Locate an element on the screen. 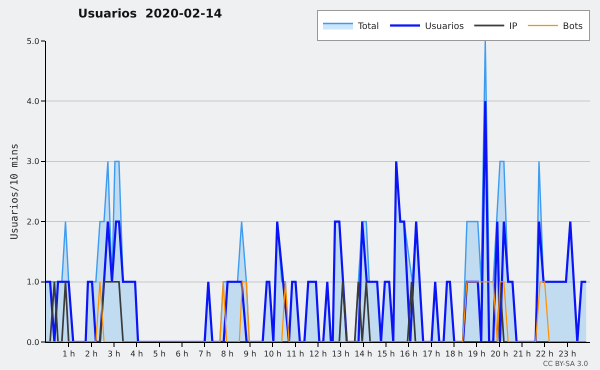  x-tick-label: 7 h is located at coordinates (205, 354).